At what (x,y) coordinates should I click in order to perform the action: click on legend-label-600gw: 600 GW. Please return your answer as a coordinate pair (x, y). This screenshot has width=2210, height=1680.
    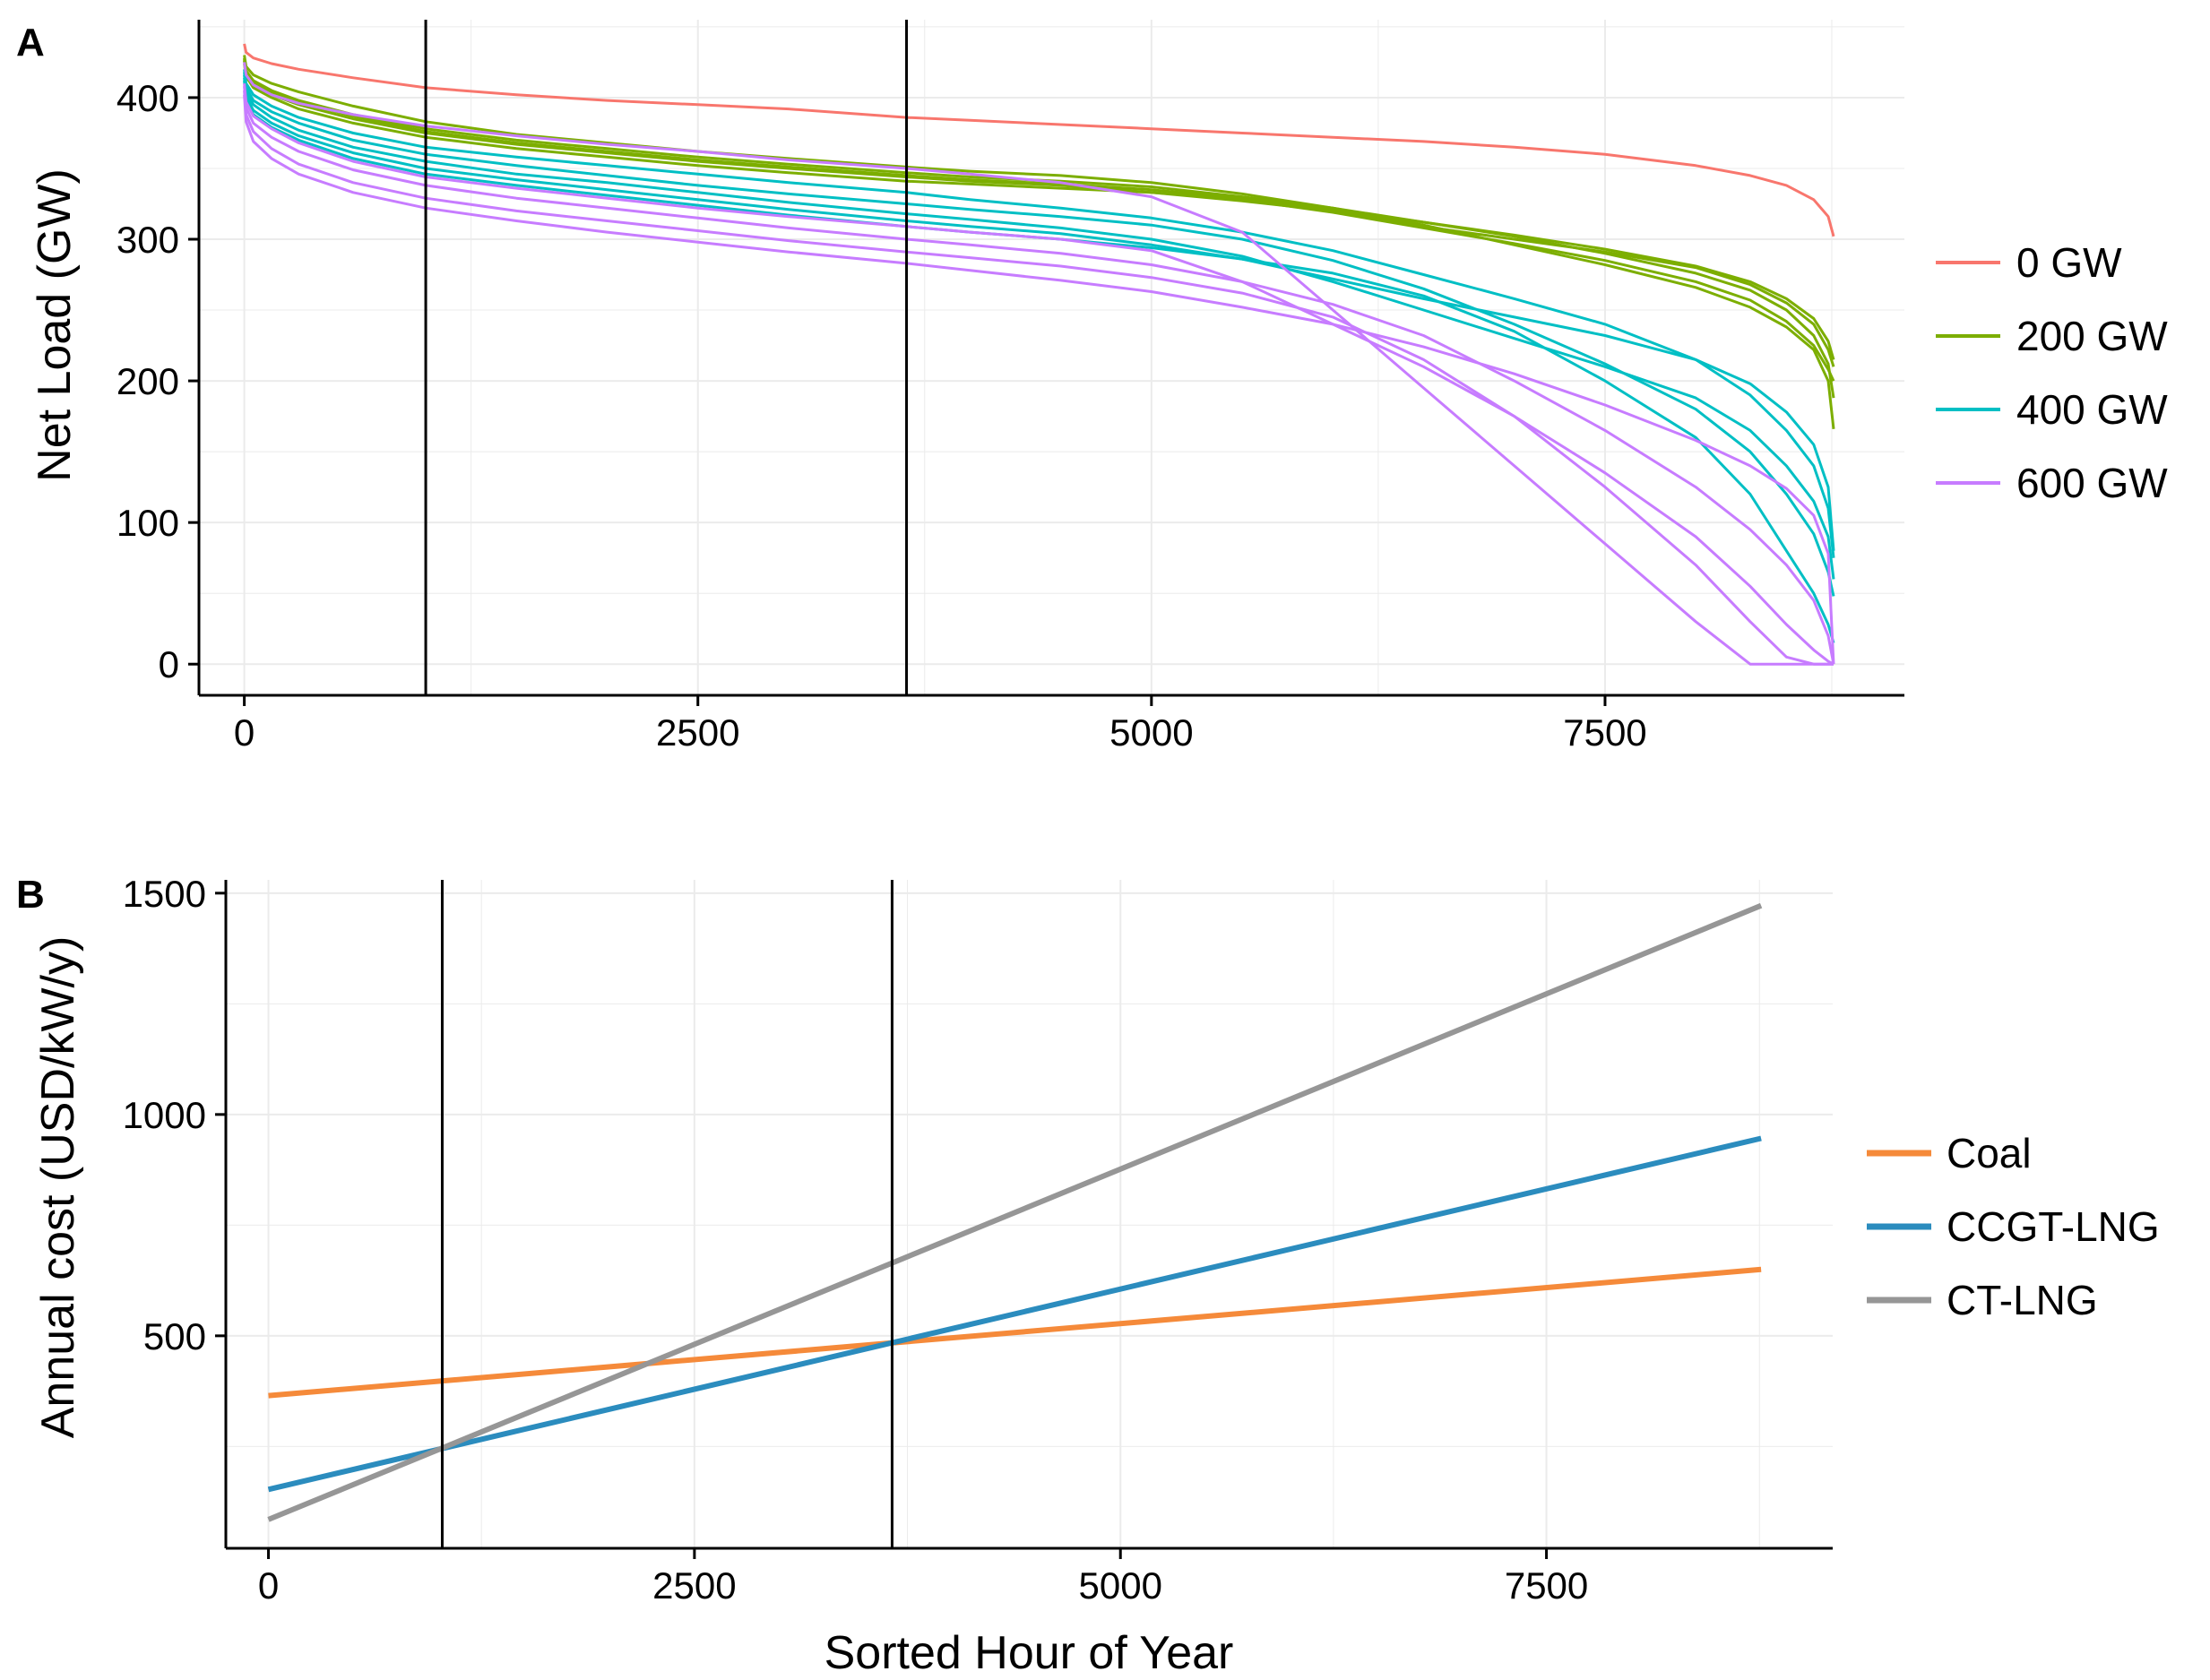
    Looking at the image, I should click on (2092, 483).